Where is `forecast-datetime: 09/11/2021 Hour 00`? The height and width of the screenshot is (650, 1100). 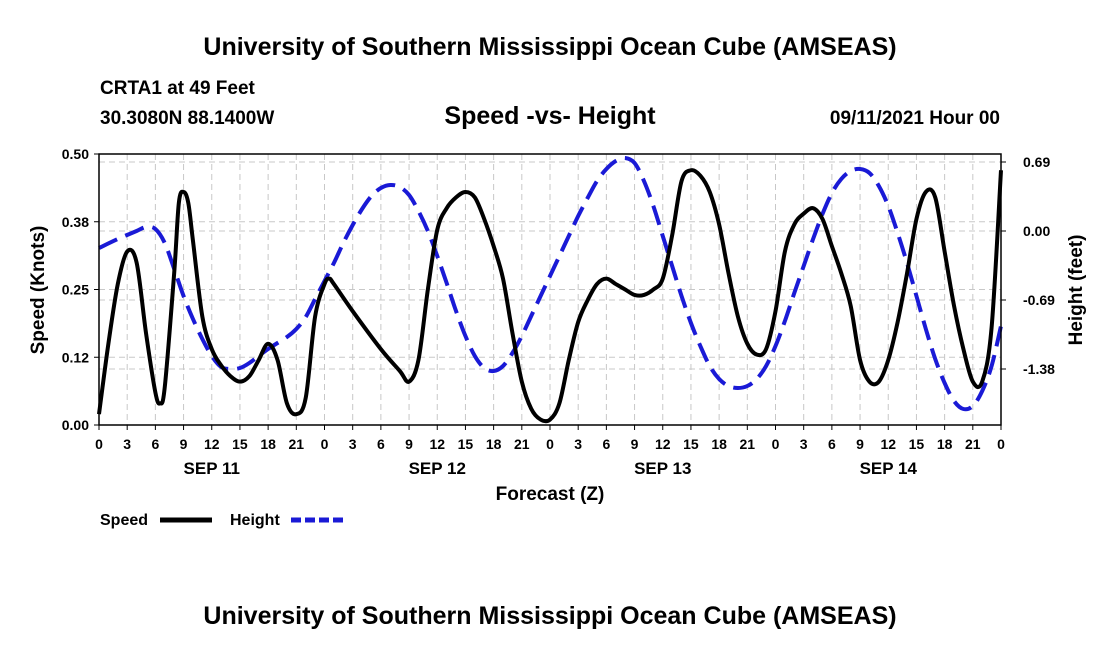
forecast-datetime: 09/11/2021 Hour 00 is located at coordinates (915, 118).